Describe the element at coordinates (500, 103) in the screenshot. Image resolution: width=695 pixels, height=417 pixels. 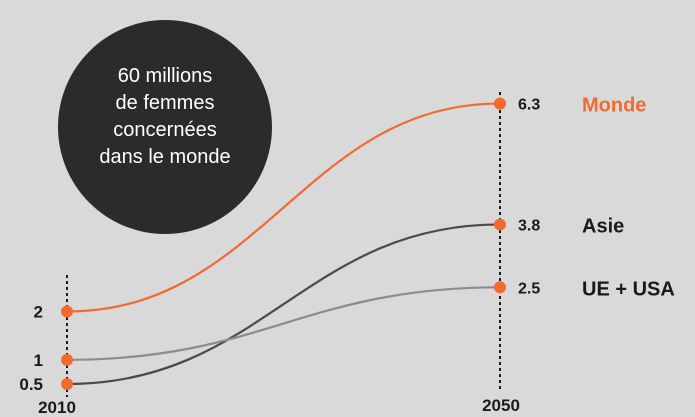
I see `point-monde-2050` at that location.